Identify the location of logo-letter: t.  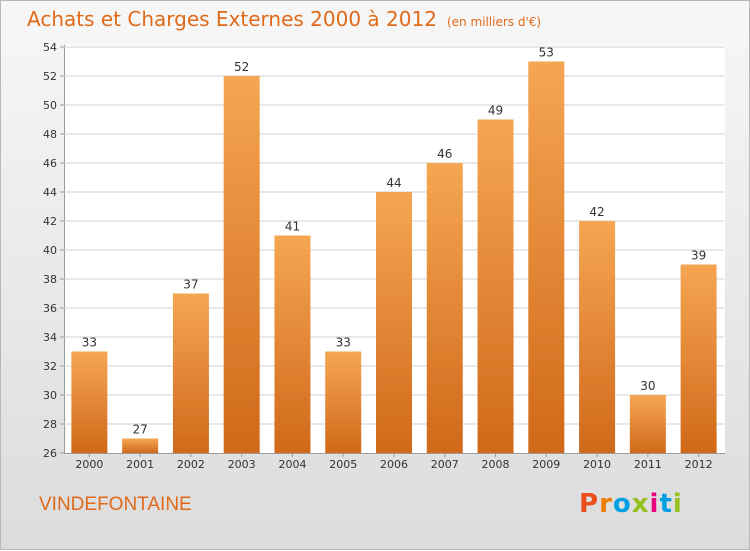
(666, 504).